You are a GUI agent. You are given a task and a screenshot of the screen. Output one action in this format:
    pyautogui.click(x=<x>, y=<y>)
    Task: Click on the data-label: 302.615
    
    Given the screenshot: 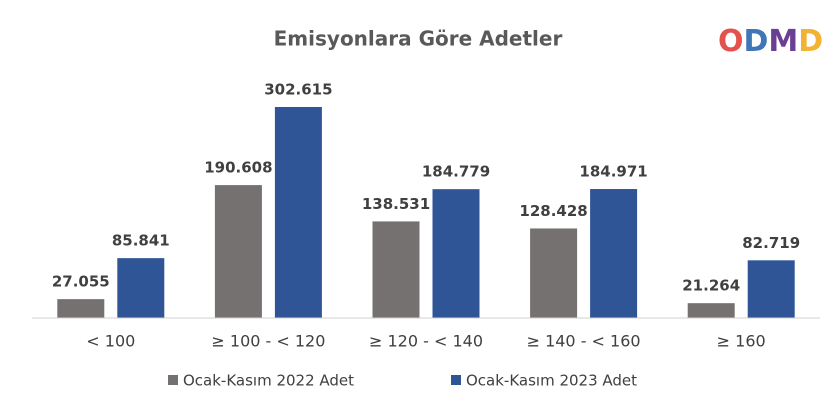 What is the action you would take?
    pyautogui.click(x=298, y=90)
    